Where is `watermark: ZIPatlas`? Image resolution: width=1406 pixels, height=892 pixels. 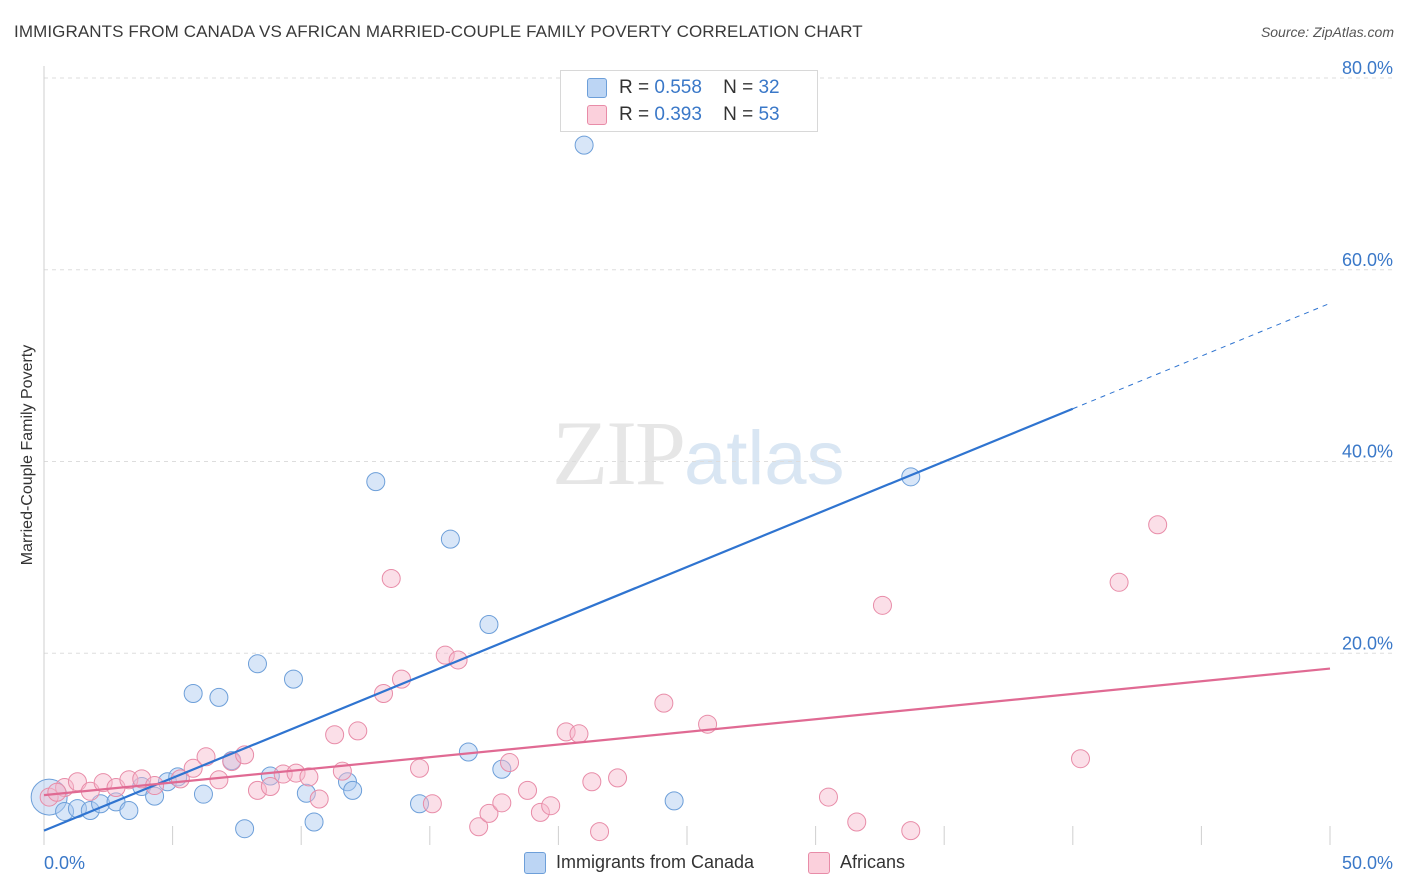
watermark: ZIPatlas is located at coordinates (698, 453).